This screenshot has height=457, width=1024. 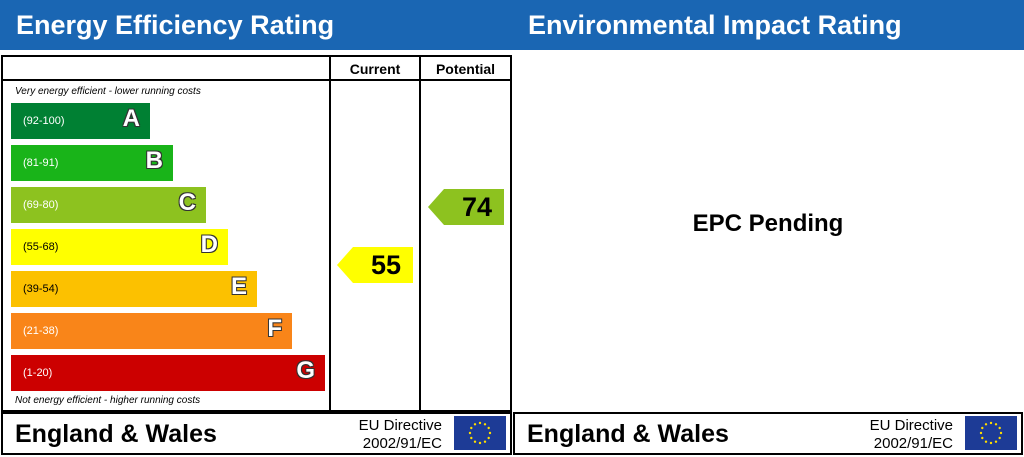 I want to click on band-range: (69-80), so click(x=41, y=205).